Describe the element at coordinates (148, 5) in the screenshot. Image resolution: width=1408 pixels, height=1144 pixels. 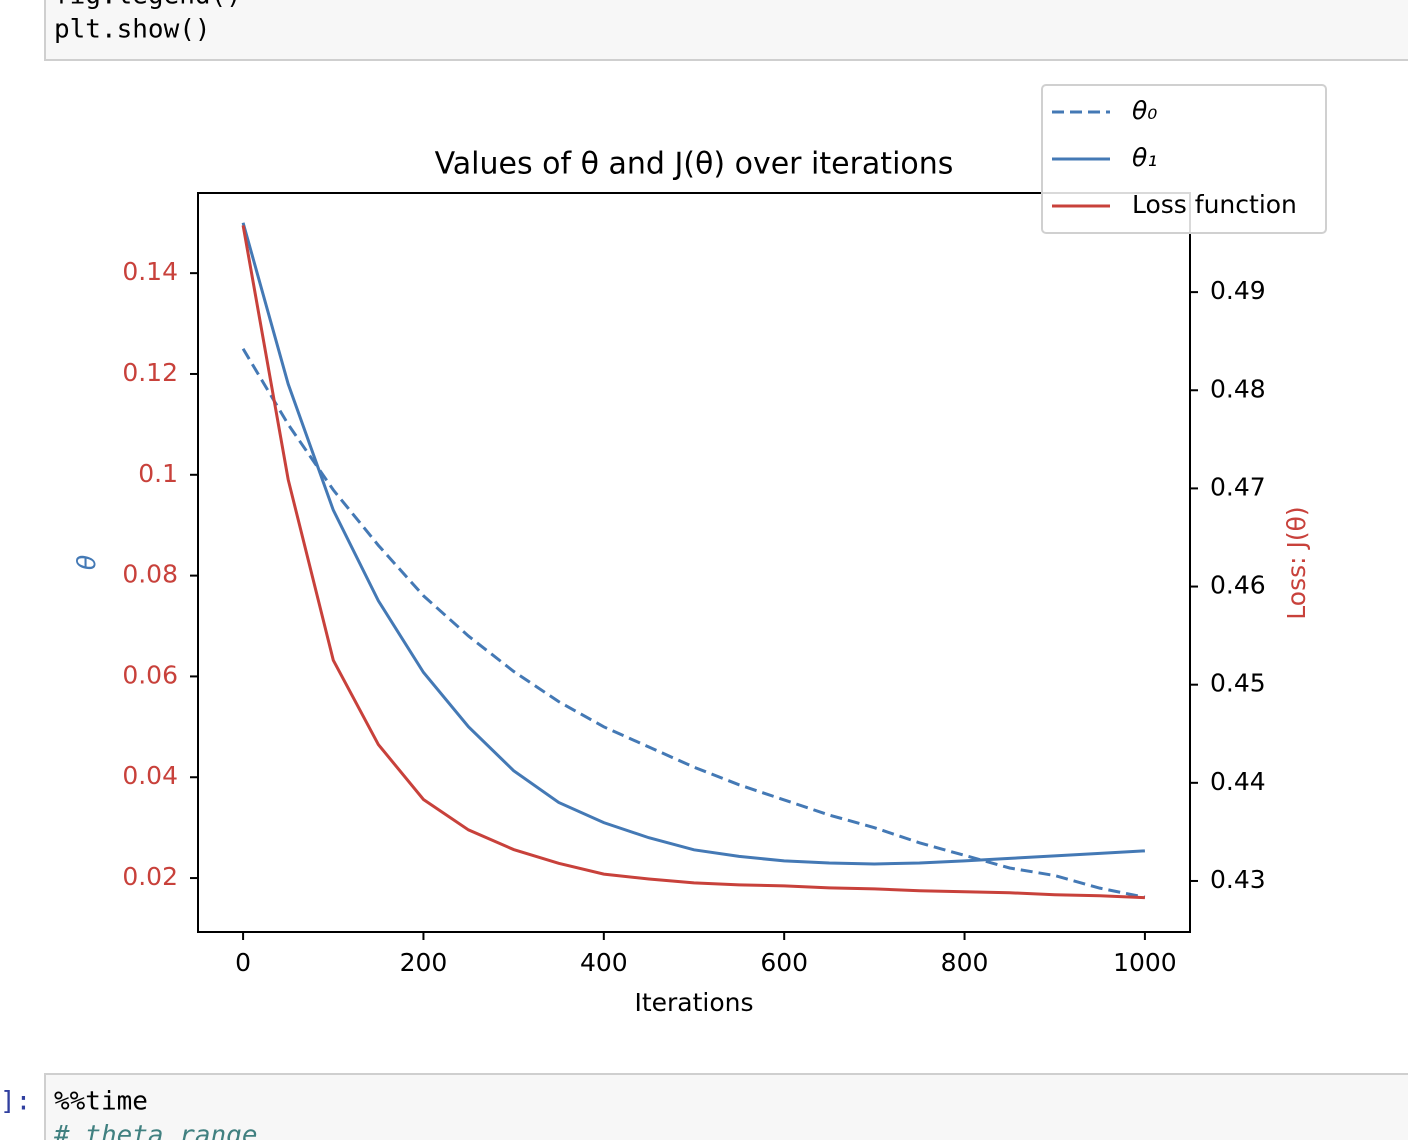
I see `code-line: fig.legend()` at that location.